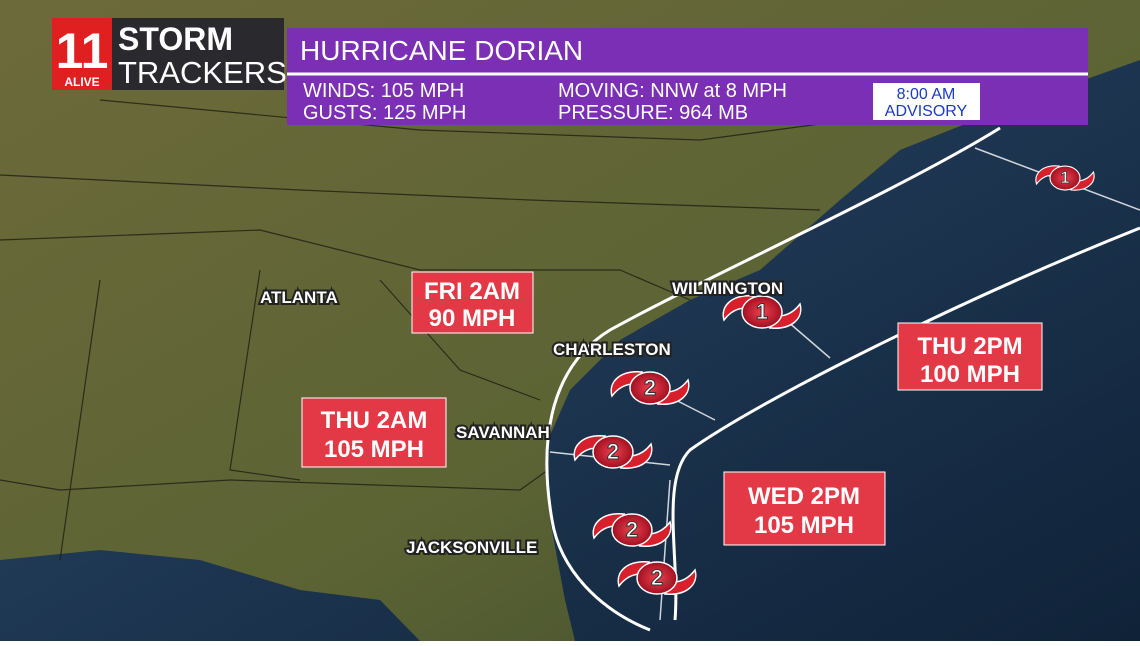 The image size is (1140, 646). I want to click on header-pressure: PRESSURE: 964 MB, so click(653, 113).